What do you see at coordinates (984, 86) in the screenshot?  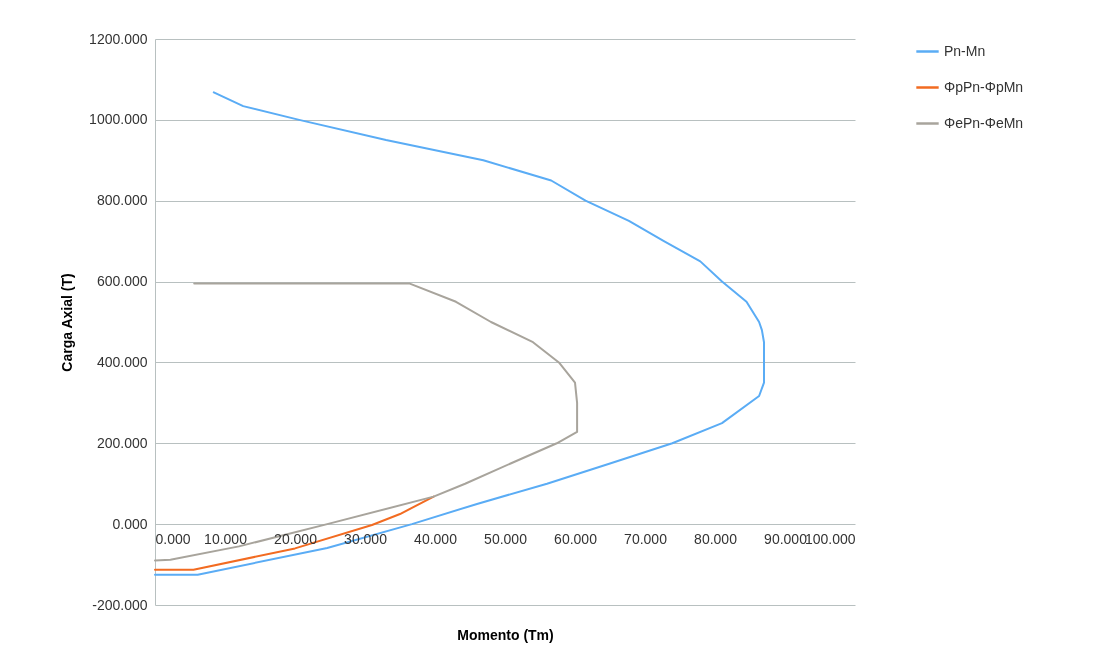 I see `legend-label: ΦpPn-ΦpMn` at bounding box center [984, 86].